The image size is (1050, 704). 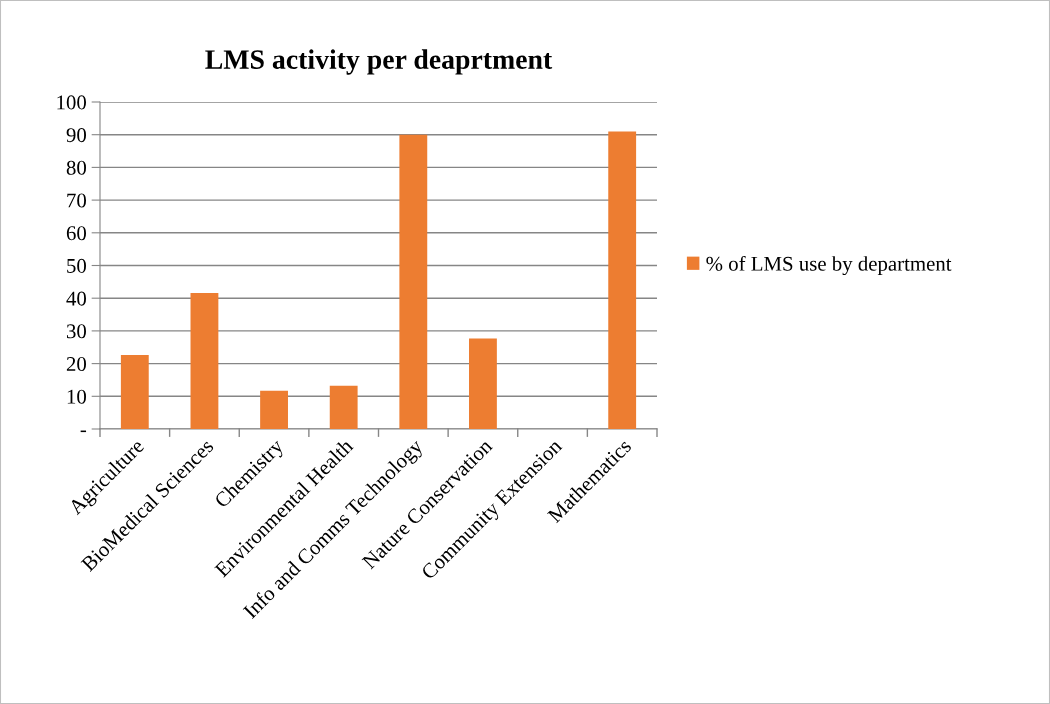 What do you see at coordinates (76, 298) in the screenshot?
I see `y-tick-label: 40` at bounding box center [76, 298].